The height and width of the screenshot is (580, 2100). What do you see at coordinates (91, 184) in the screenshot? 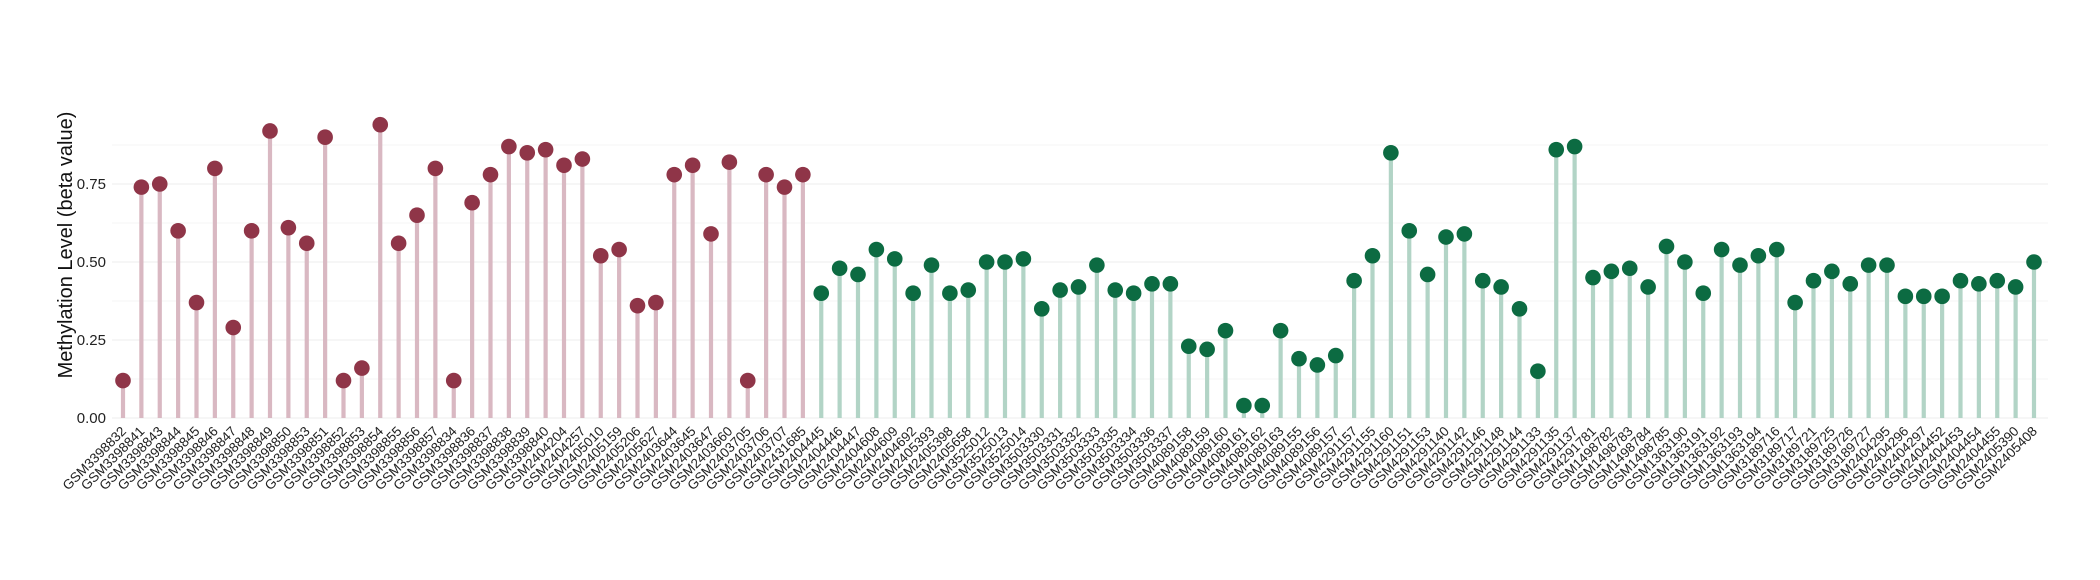
I see `y-tick-label: 0.75` at bounding box center [91, 184].